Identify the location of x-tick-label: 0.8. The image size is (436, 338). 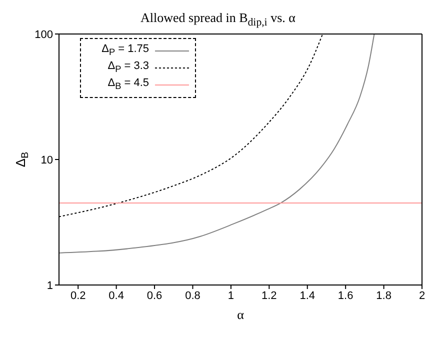
(192, 296).